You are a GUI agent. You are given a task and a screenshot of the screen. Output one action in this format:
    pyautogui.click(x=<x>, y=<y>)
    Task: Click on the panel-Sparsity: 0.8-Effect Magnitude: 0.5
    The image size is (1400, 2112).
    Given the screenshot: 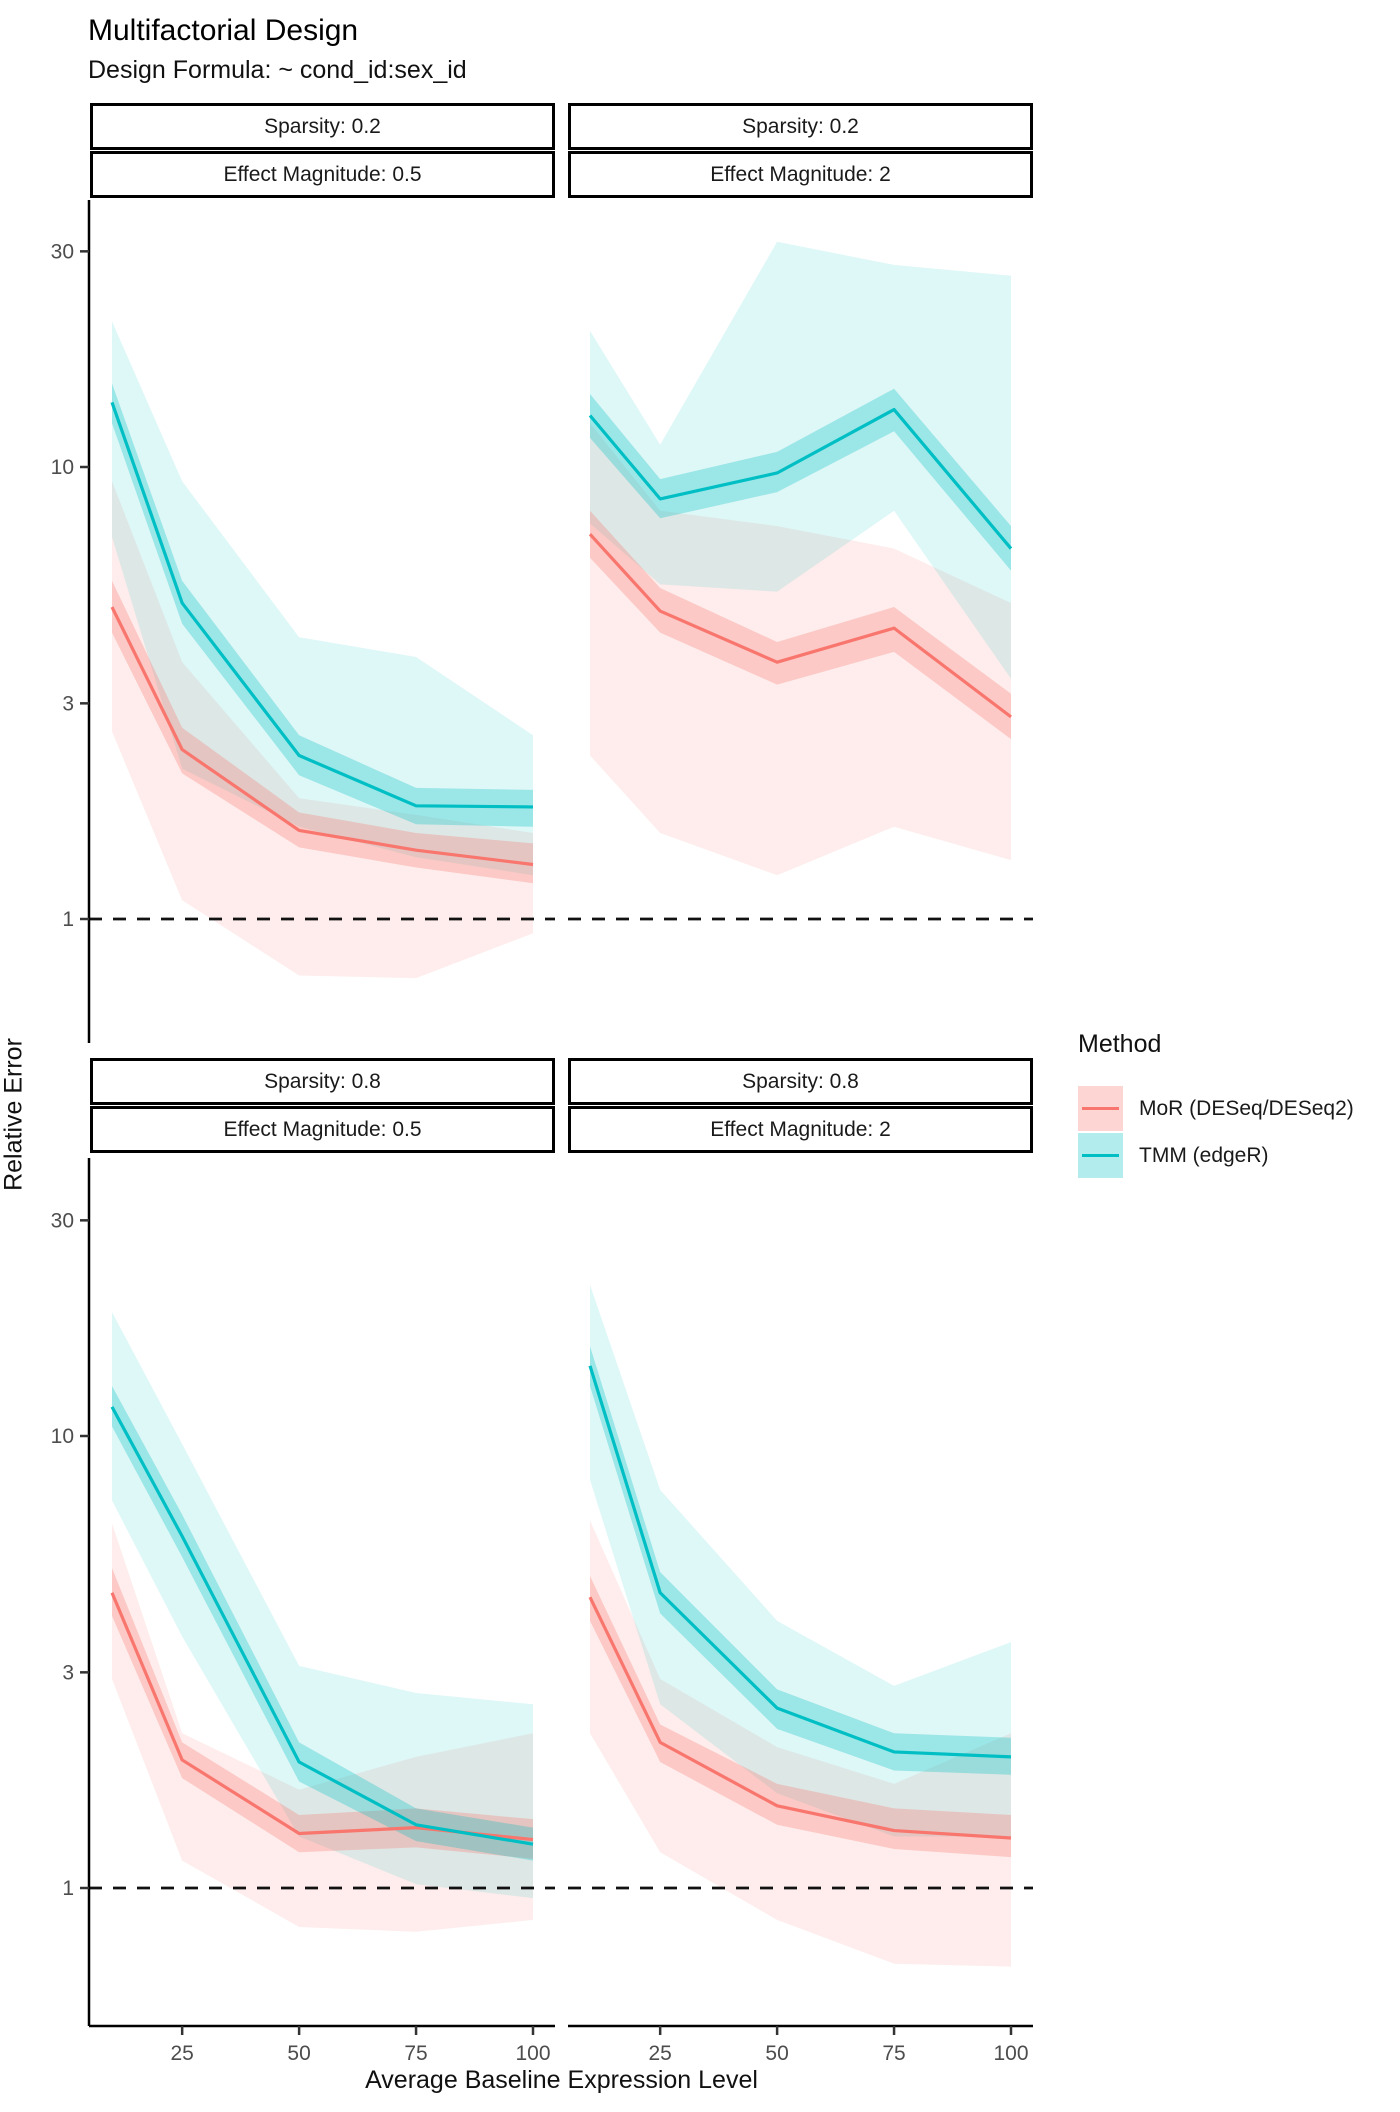 What is the action you would take?
    pyautogui.click(x=322, y=1622)
    